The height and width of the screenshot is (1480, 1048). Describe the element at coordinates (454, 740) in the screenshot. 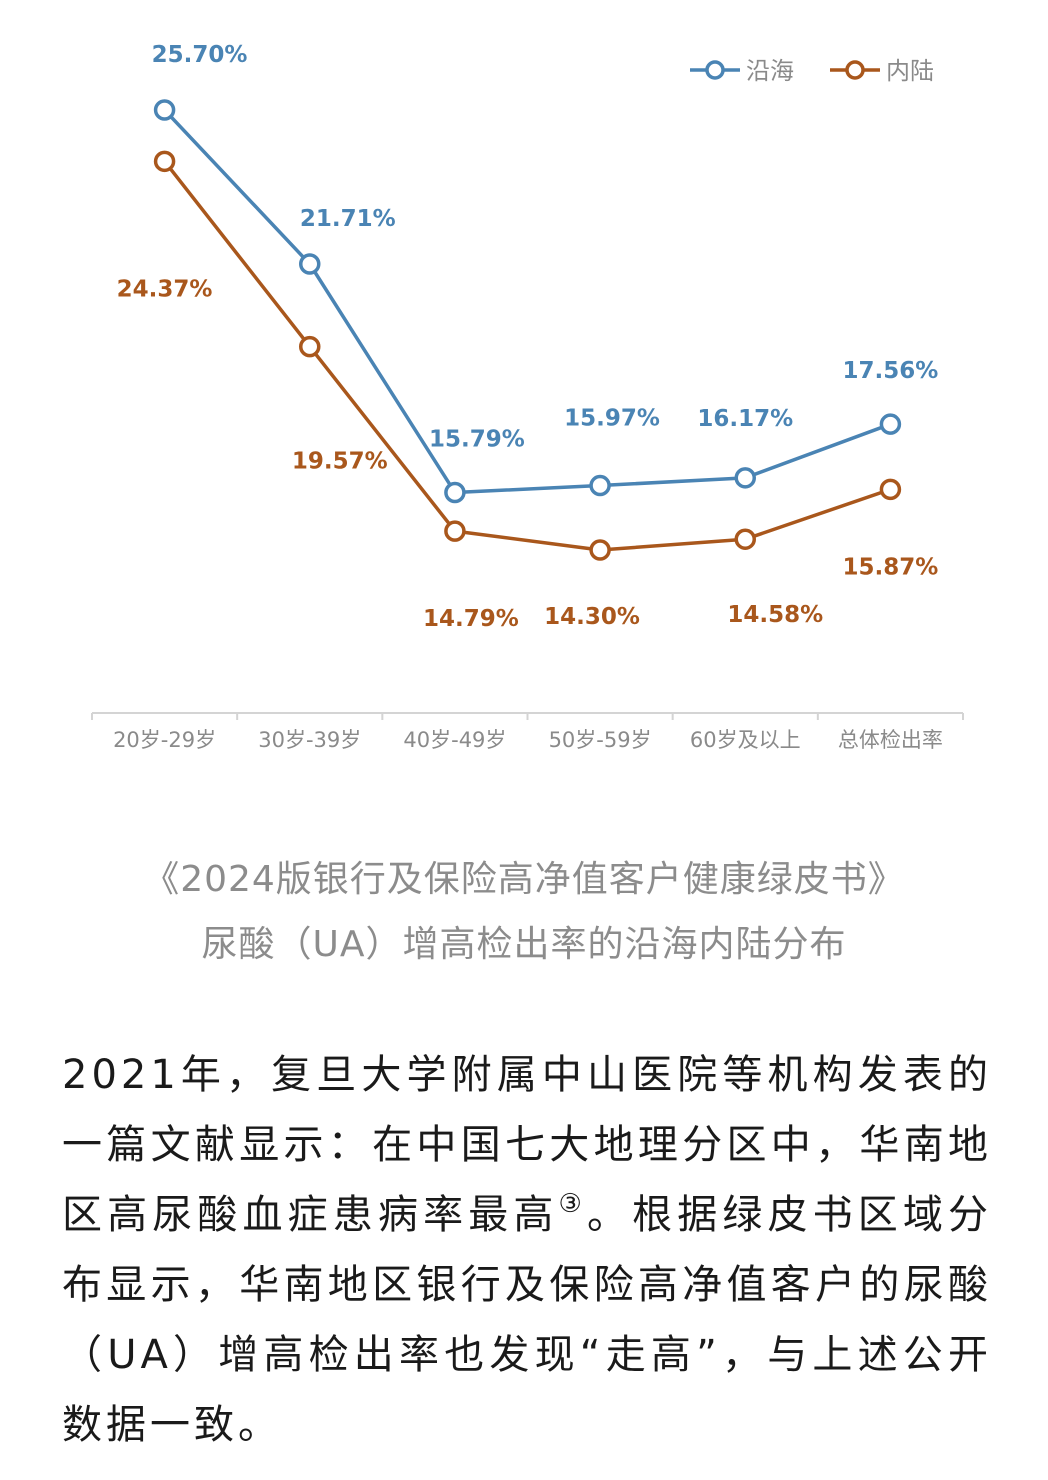

I see `x-tick-label: 40岁-49岁` at that location.